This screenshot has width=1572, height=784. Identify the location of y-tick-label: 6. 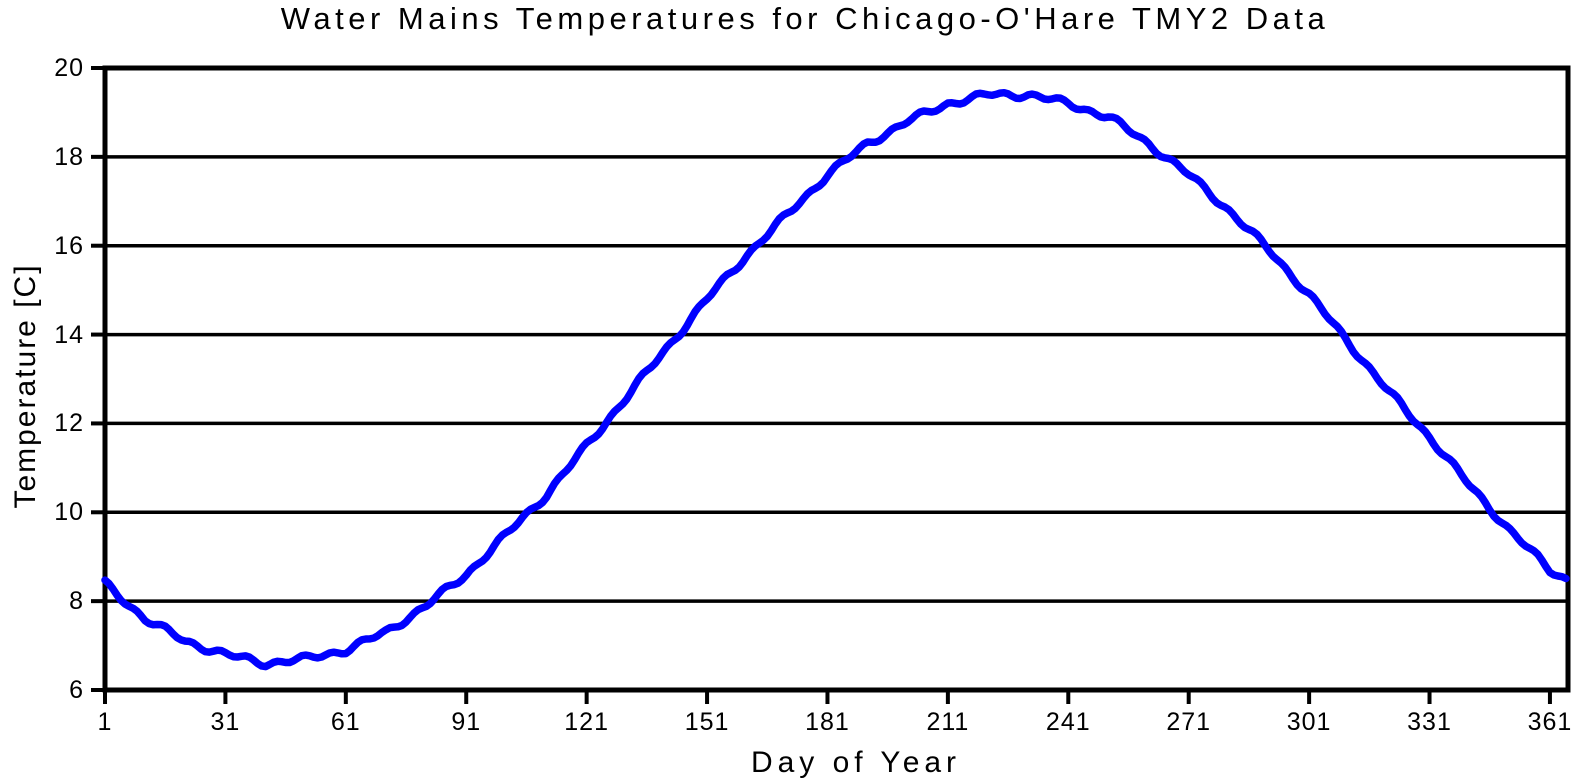
(76, 690).